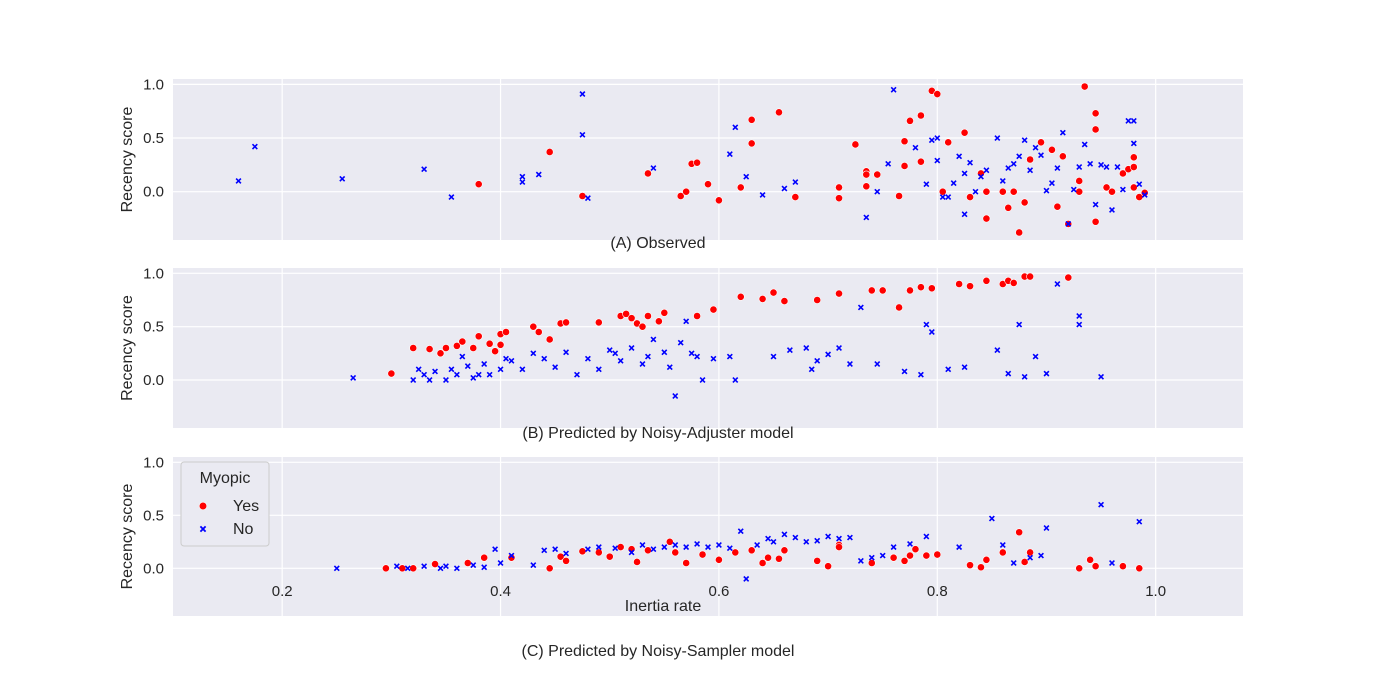 This screenshot has height=692, width=1382. What do you see at coordinates (203, 529) in the screenshot?
I see `legend-marker-no` at bounding box center [203, 529].